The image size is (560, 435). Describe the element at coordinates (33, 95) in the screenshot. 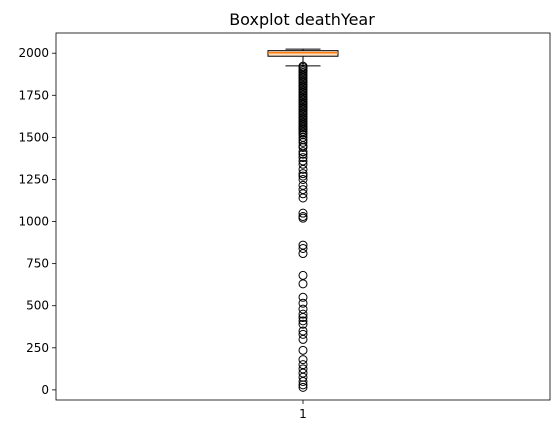

I see `y-tick-label: 1750` at that location.